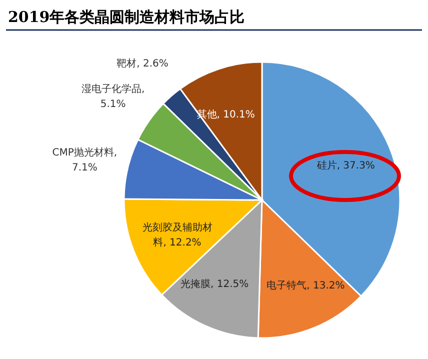 The image size is (428, 359). Describe the element at coordinates (126, 17) in the screenshot. I see `title: 2019年各类晶圆制造材料市场占比` at that location.